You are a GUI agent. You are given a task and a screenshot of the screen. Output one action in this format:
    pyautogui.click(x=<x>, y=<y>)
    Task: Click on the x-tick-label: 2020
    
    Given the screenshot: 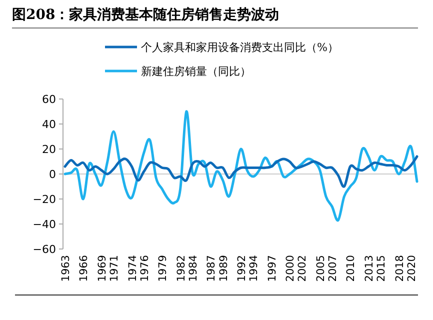 What is the action you would take?
    pyautogui.click(x=412, y=268)
    